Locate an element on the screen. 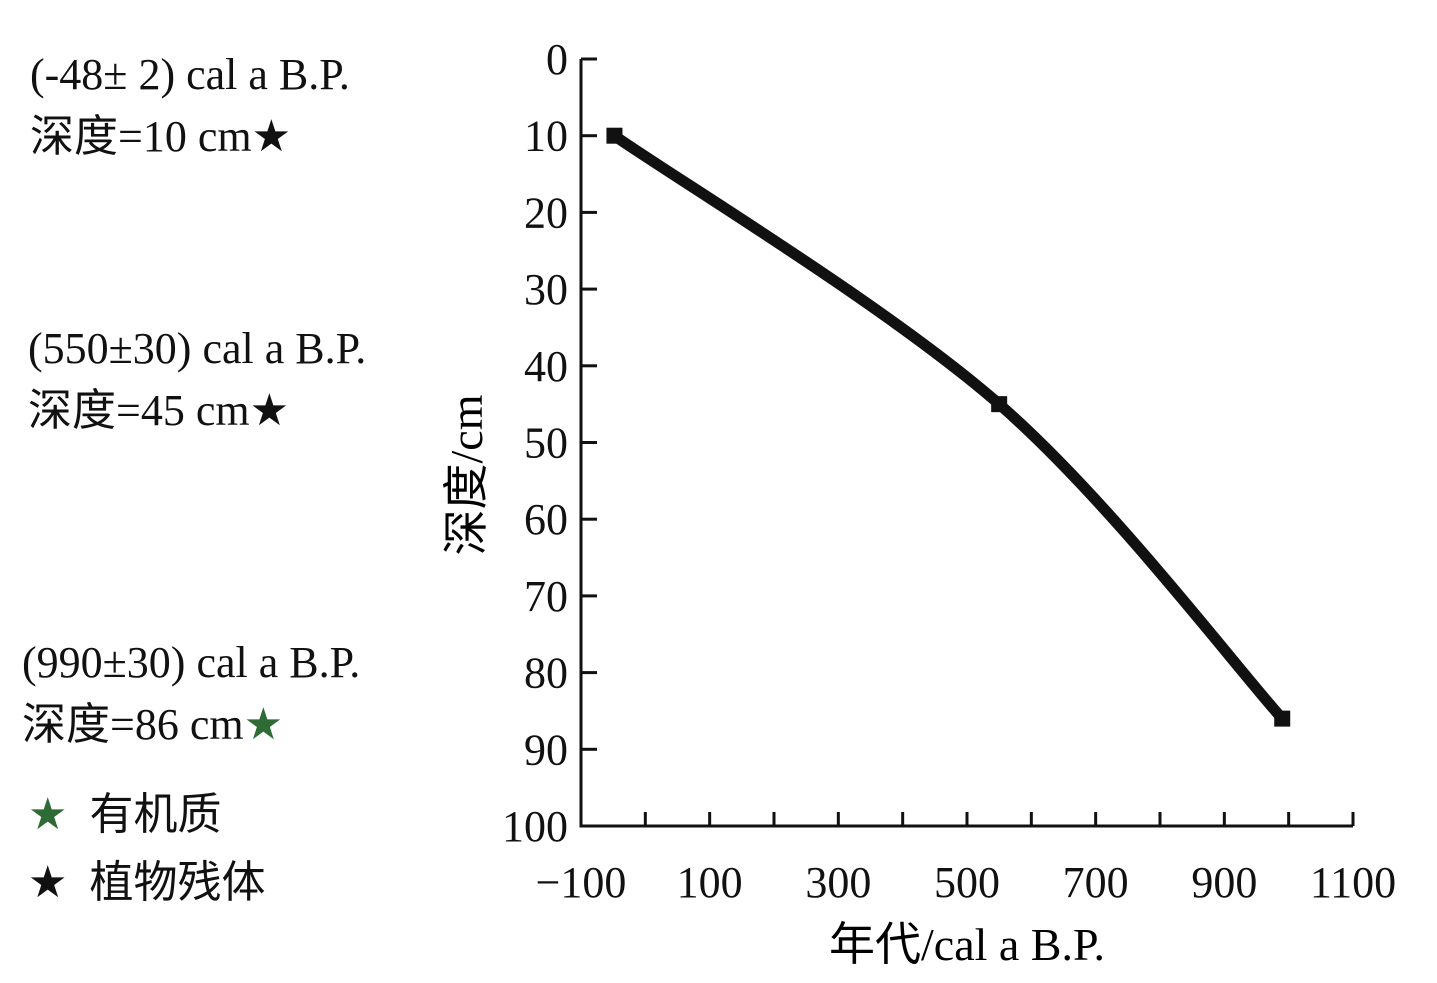  y-tick-label: 0 is located at coordinates (557, 59).